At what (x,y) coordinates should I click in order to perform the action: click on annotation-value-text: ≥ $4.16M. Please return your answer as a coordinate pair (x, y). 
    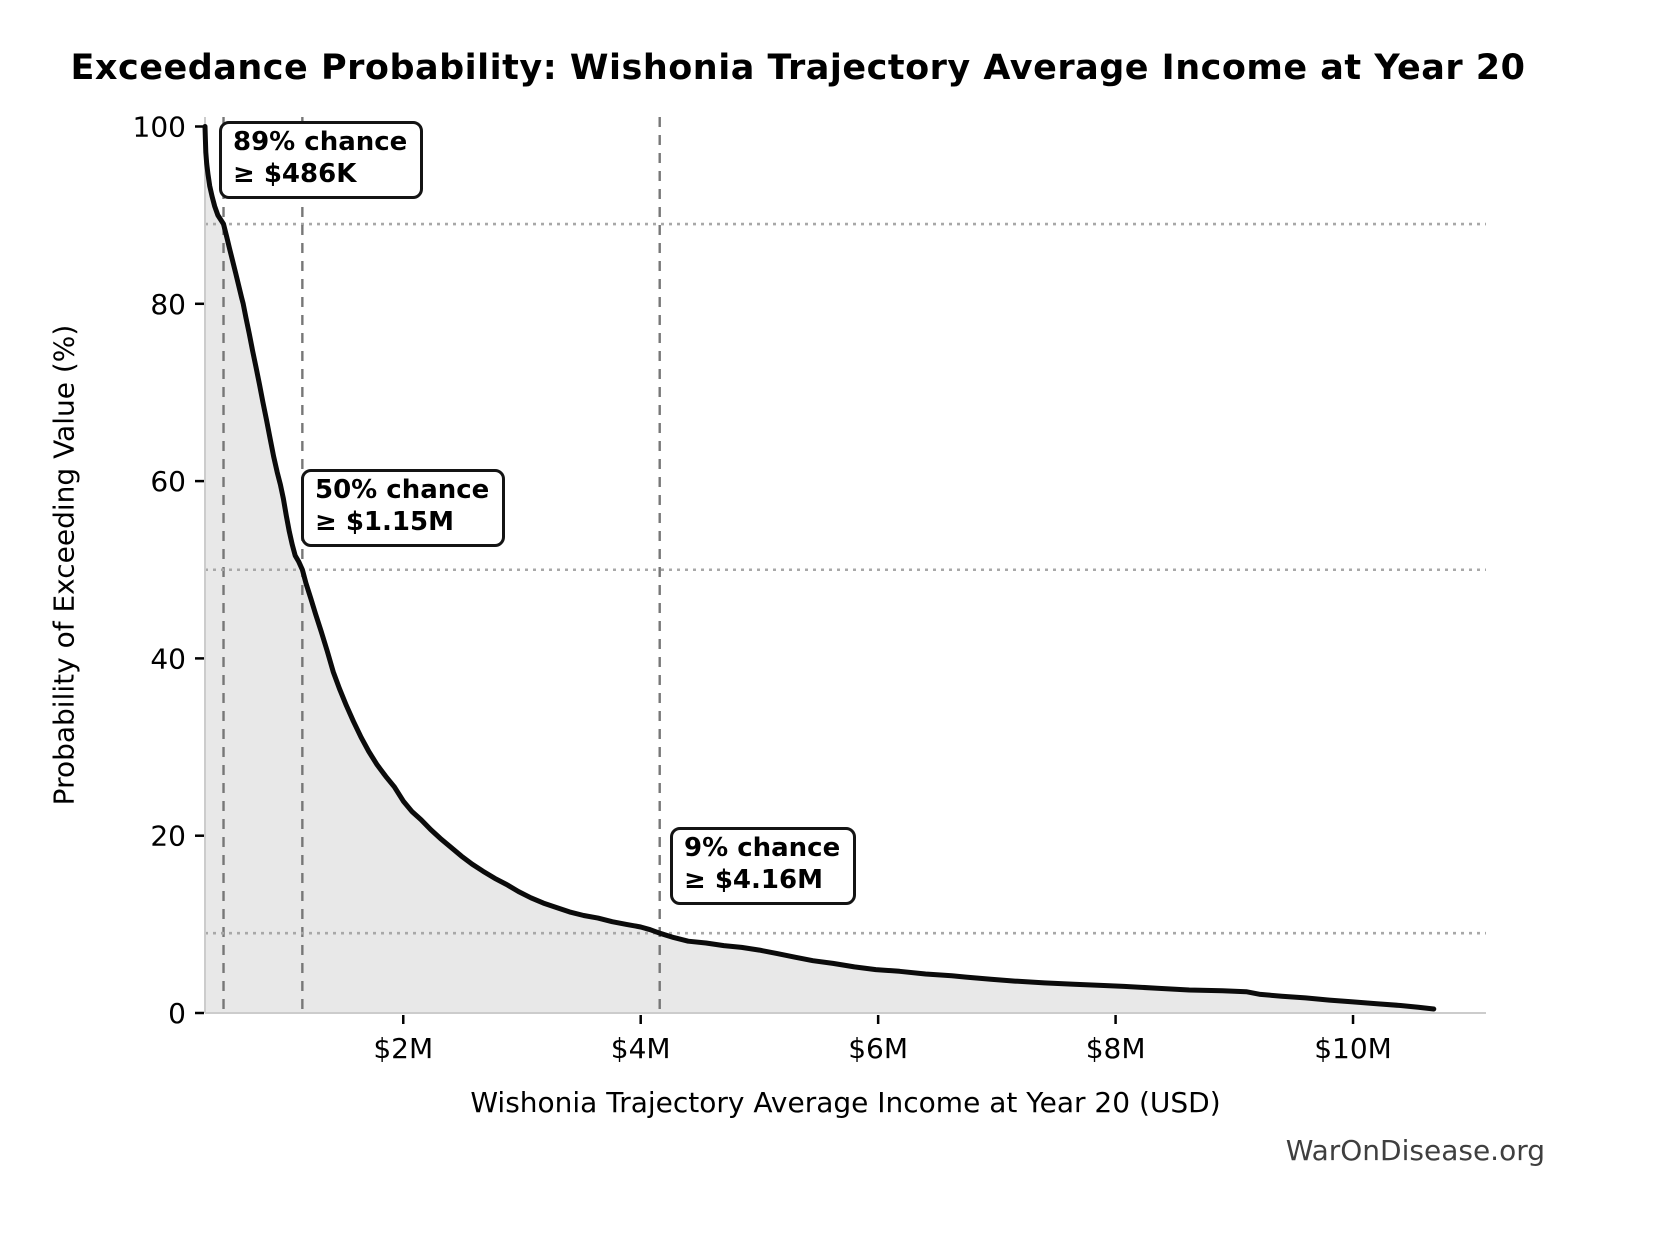
    Looking at the image, I should click on (753, 879).